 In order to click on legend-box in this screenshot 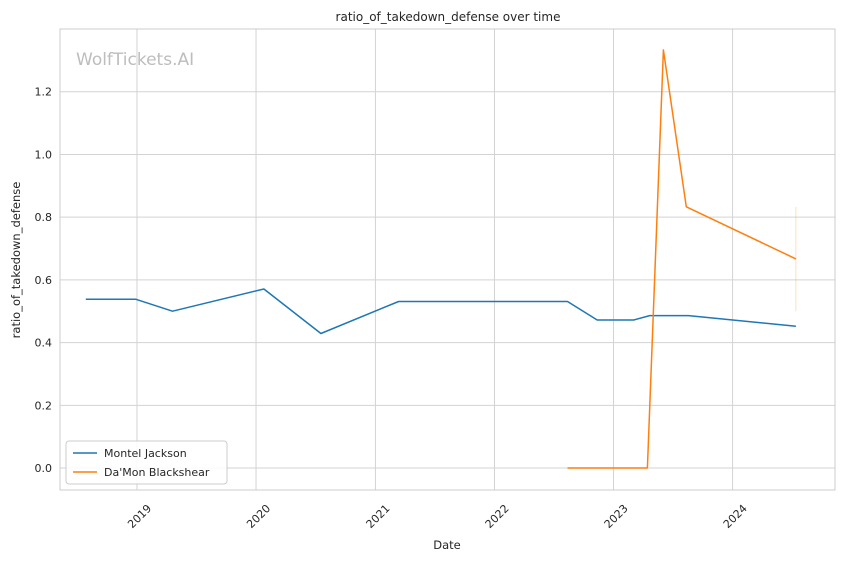, I will do `click(146, 462)`.